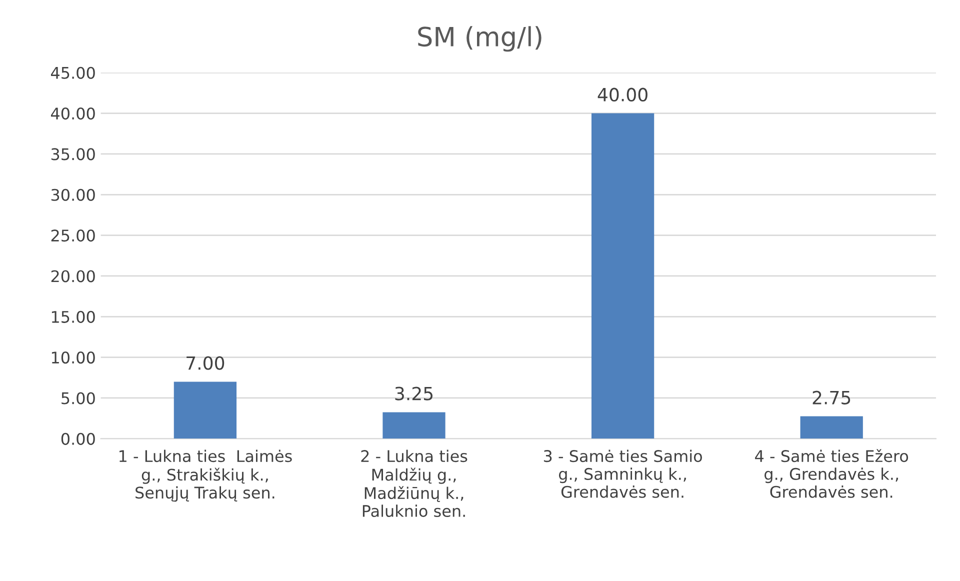  Describe the element at coordinates (623, 474) in the screenshot. I see `x-tick-label: 3 - Samė ties Samio g., Samninkų k., Grendavės sen.` at that location.